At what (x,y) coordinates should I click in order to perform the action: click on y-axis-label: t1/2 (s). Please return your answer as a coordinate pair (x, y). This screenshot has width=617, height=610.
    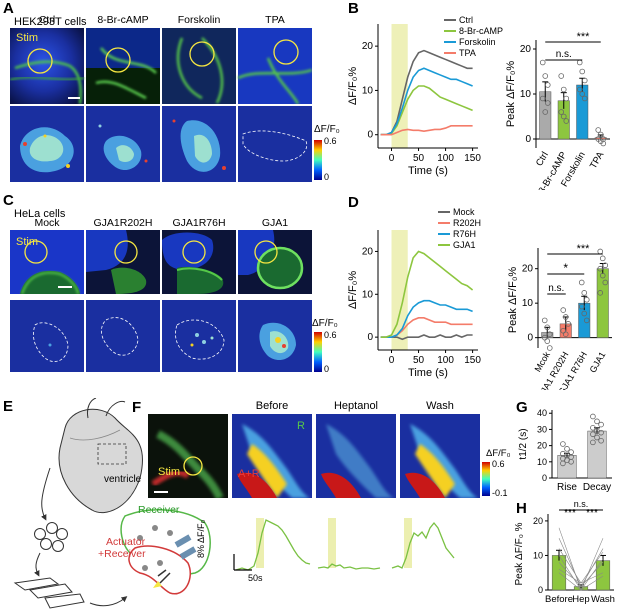
    Looking at the image, I should click on (523, 443).